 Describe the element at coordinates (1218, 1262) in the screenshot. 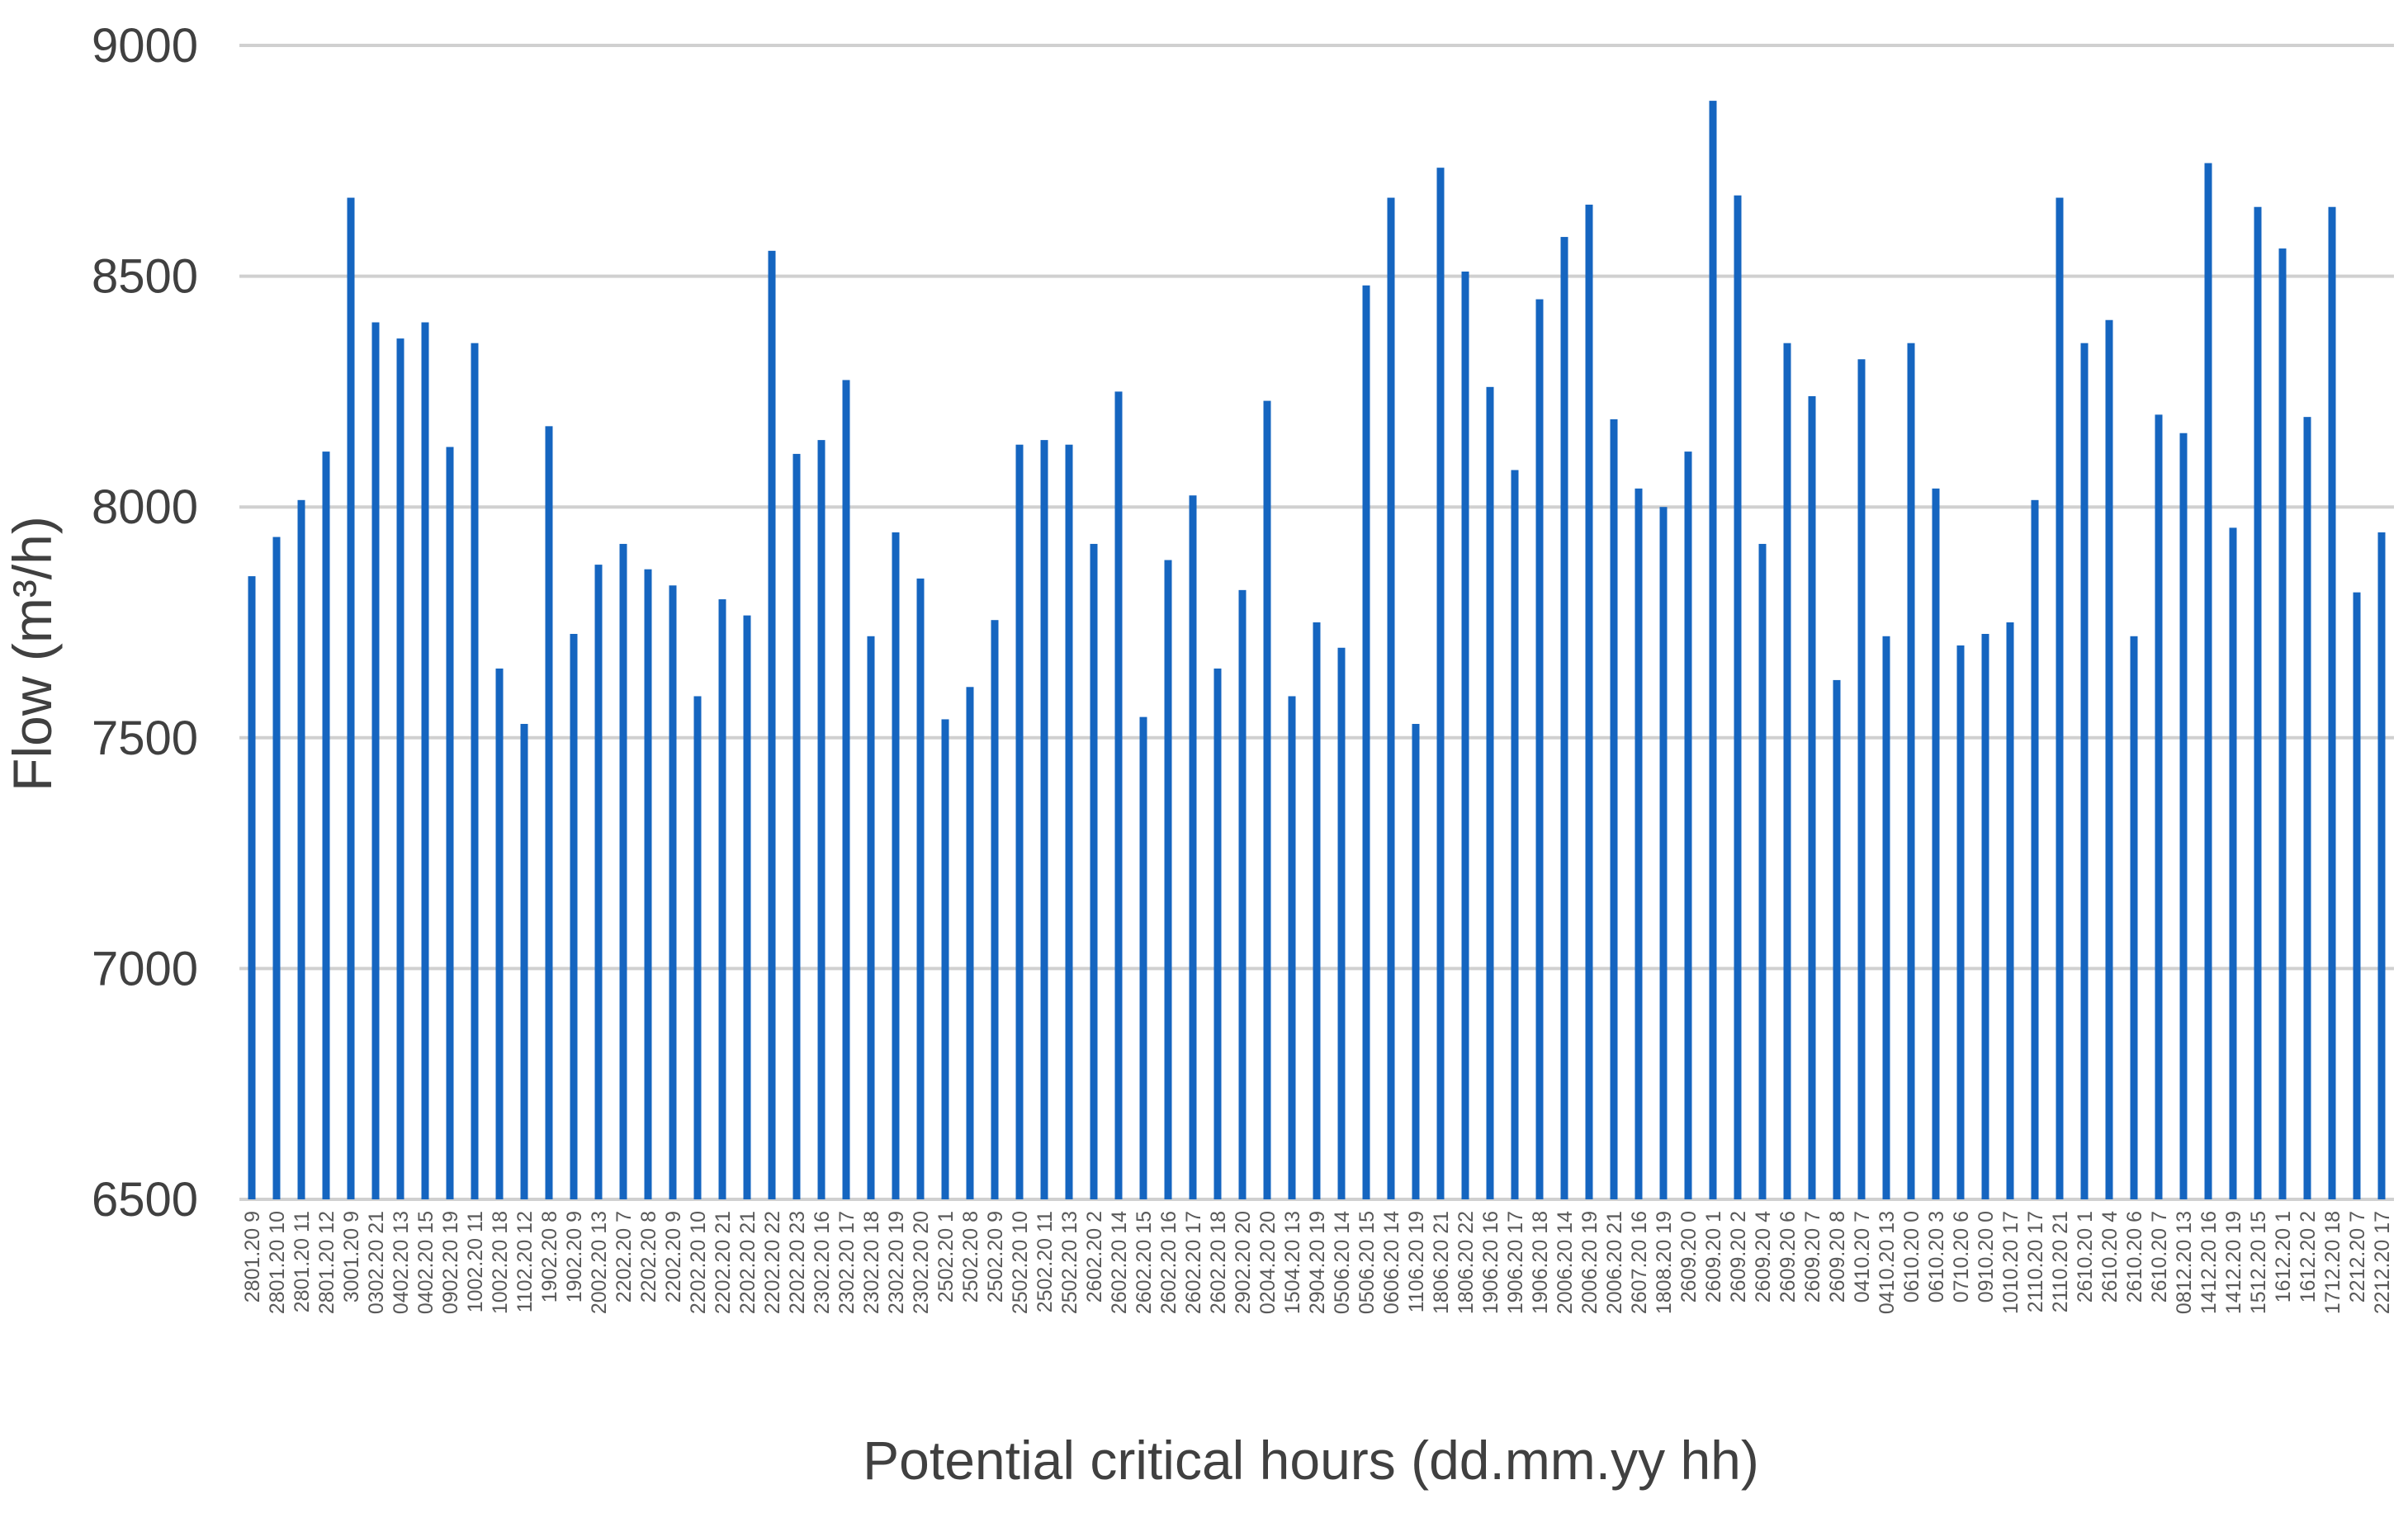

I see `x-tick-label: 2602.20 18` at that location.